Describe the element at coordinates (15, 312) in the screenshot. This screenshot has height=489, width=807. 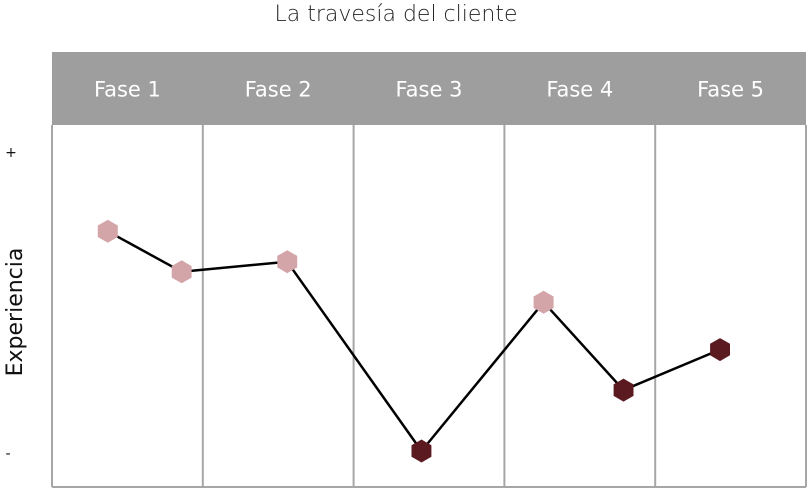
I see `y-axis-label: Experiencia` at that location.